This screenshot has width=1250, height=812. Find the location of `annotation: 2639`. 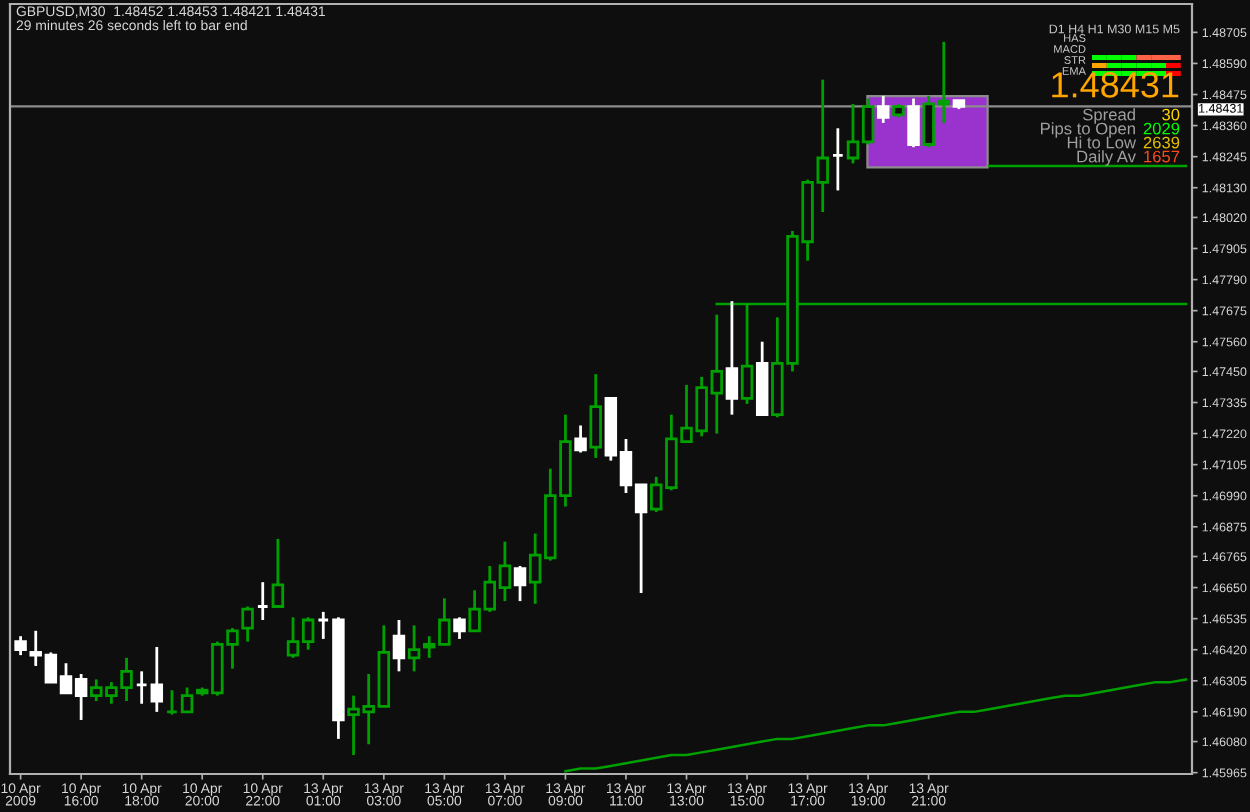

annotation: 2639 is located at coordinates (1161, 142).